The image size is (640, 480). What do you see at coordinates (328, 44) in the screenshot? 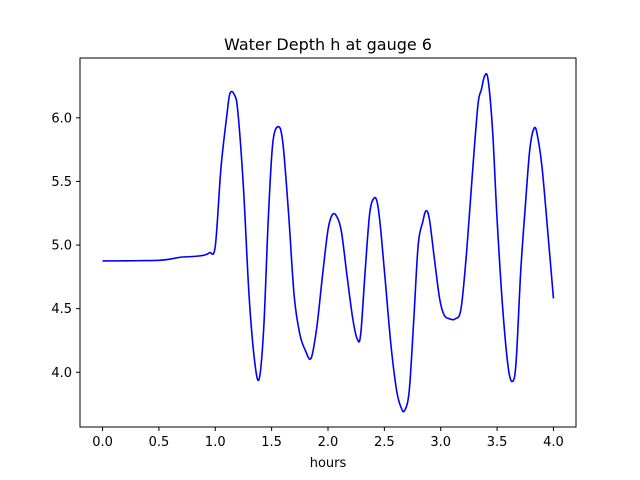
I see `chart-title: Water Depth h at gauge 6` at bounding box center [328, 44].